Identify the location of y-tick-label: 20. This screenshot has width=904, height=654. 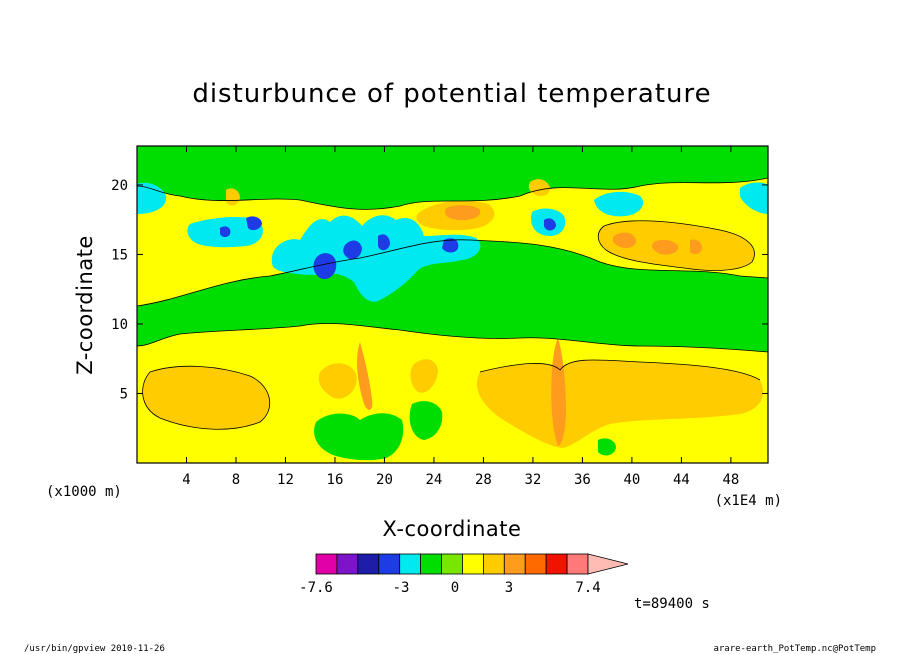
(119, 186).